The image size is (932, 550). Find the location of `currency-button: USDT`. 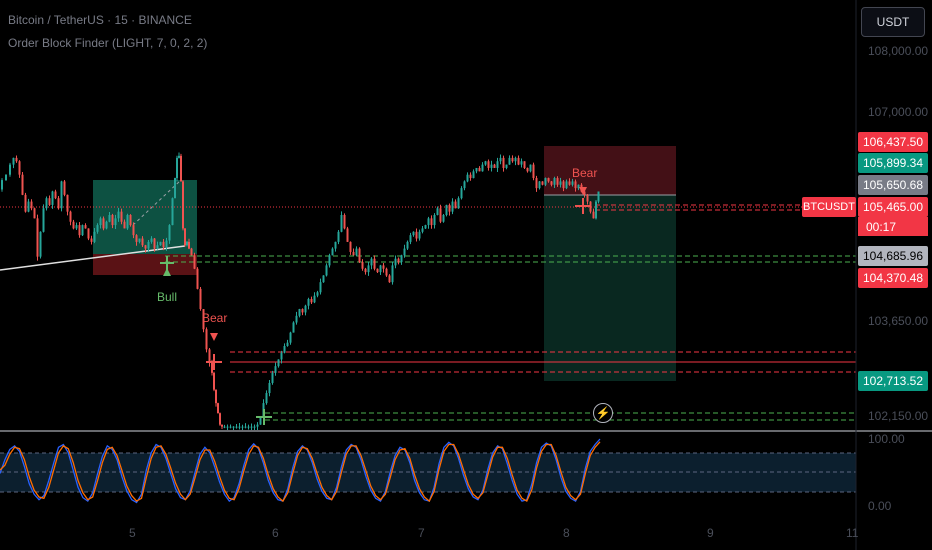

currency-button: USDT is located at coordinates (893, 22).